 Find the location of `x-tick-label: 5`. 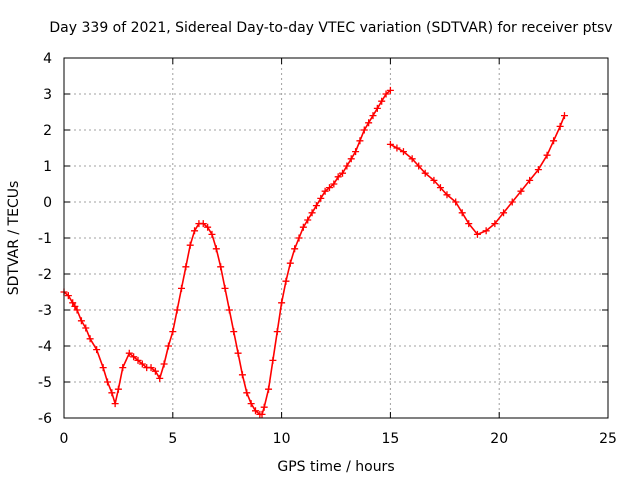

x-tick-label: 5 is located at coordinates (172, 439).